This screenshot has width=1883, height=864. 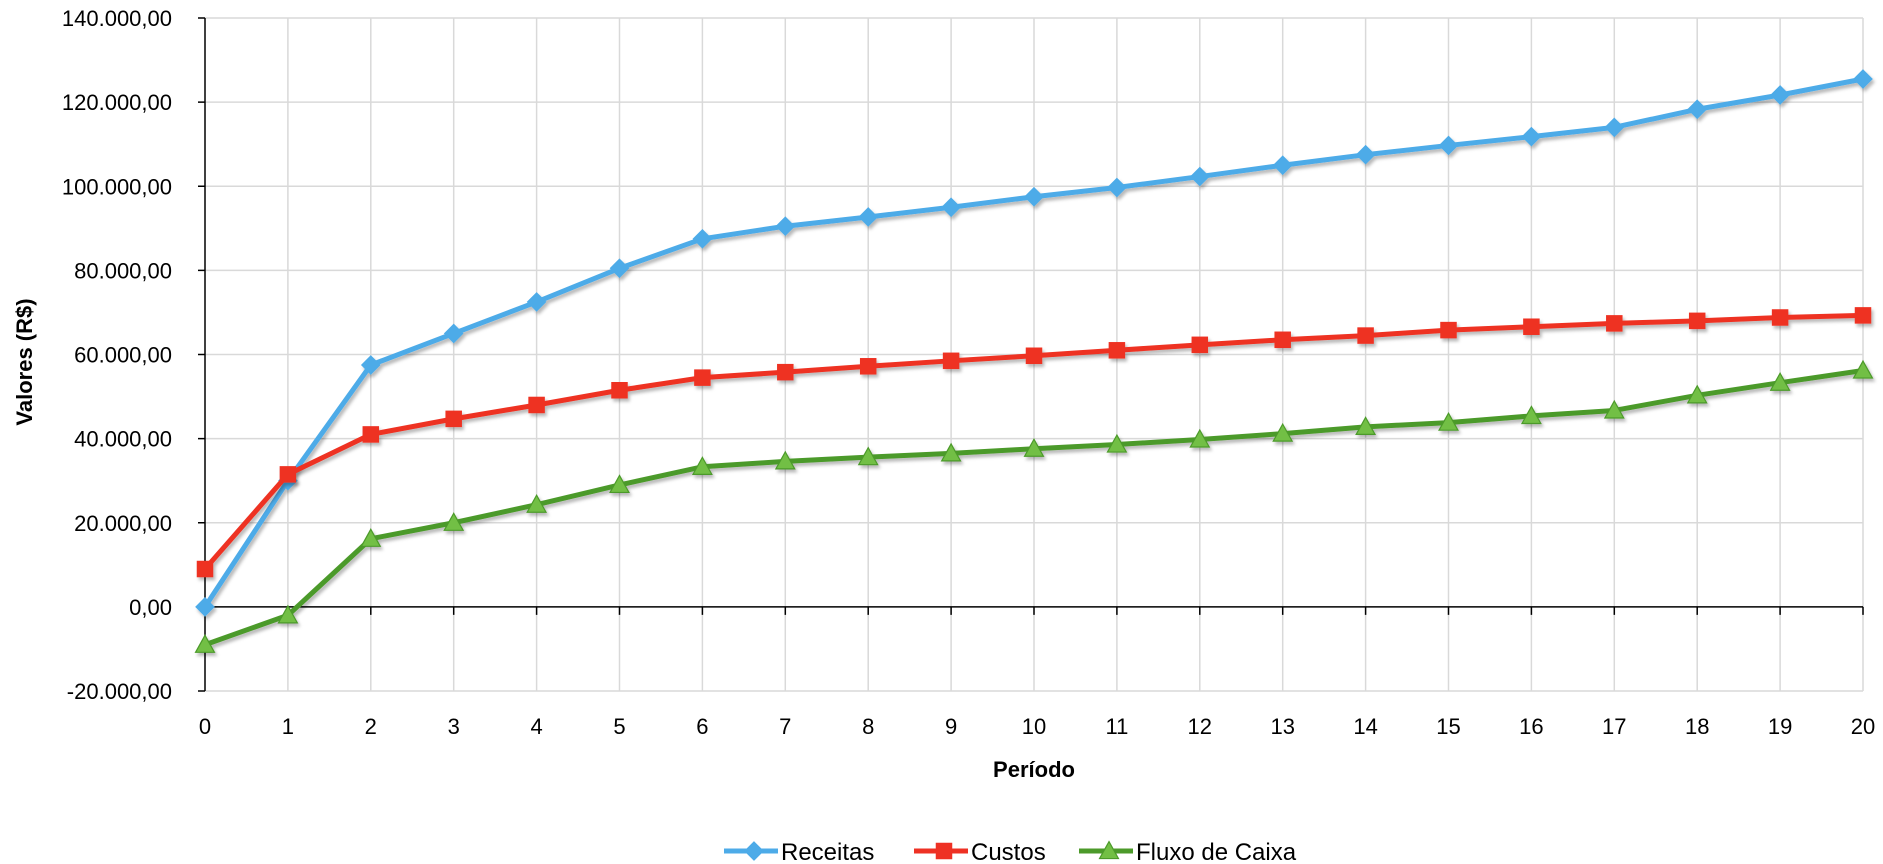 I want to click on x-tick-label: 12, so click(x=1200, y=726).